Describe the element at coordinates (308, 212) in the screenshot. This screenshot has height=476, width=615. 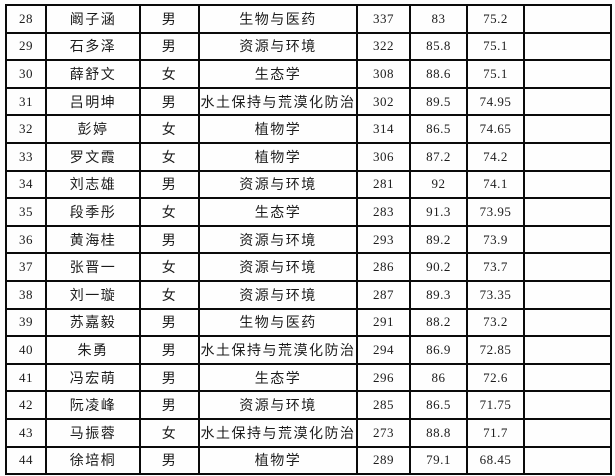
I see `table-row: 35 段季彤女生态学 283 91.3 73.95` at that location.